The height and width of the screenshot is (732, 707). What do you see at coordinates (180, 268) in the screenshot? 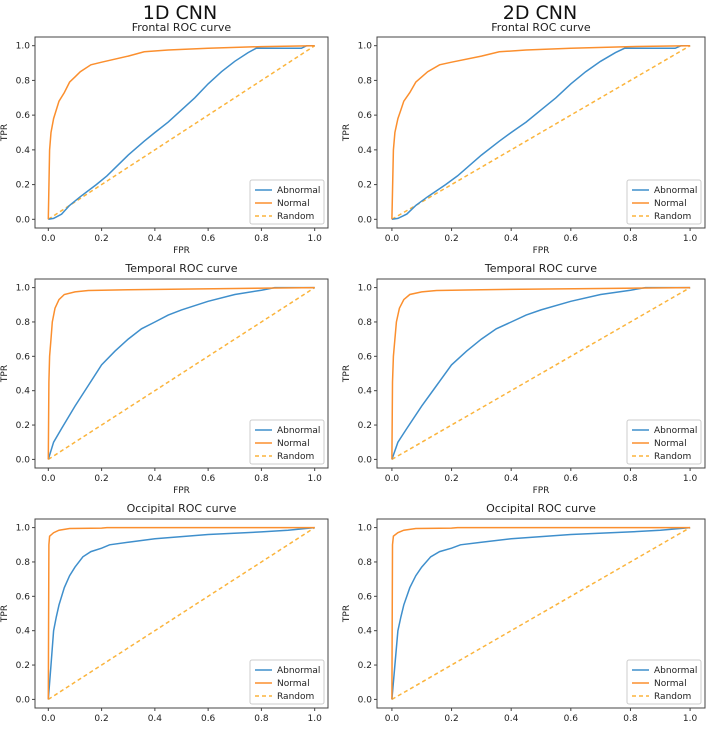
I see `panel-title: Temporal ROC curve` at bounding box center [180, 268].